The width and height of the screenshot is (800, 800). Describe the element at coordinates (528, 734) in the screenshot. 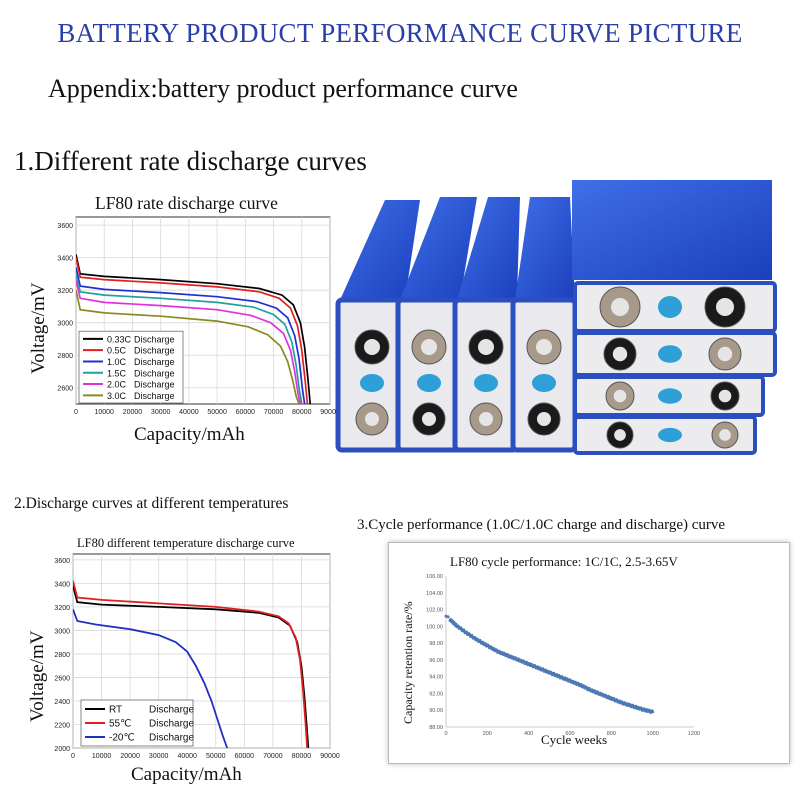

I see `chart3-xtick: 400` at that location.